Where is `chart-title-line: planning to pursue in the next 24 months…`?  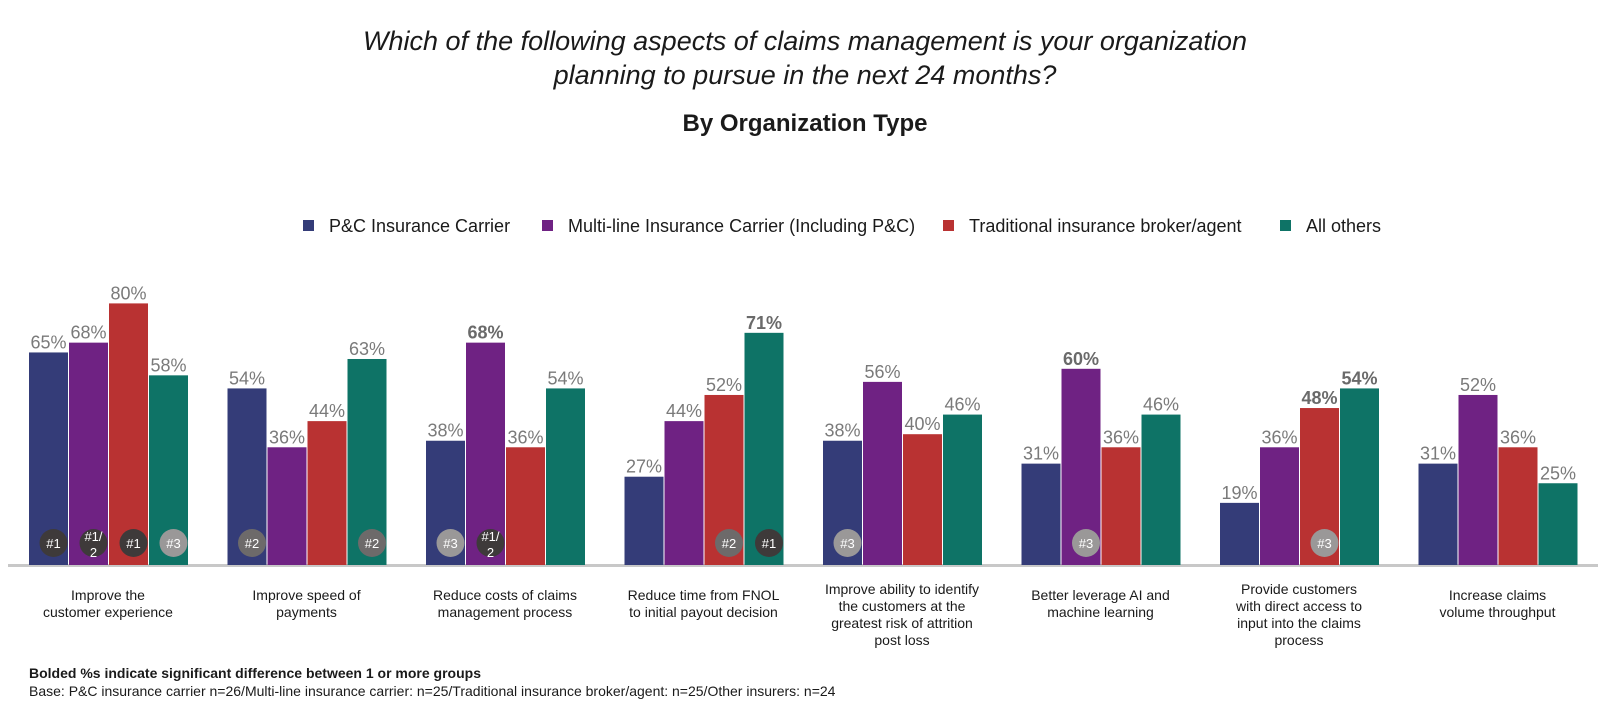
chart-title-line: planning to pursue in the next 24 months… is located at coordinates (805, 75).